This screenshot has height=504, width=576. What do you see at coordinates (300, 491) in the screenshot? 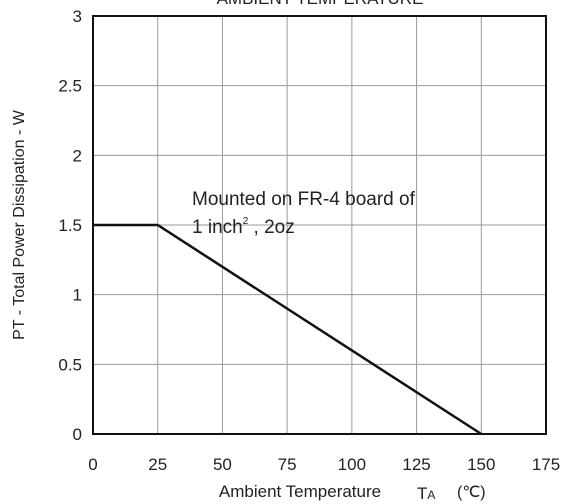
I see `x-axis-label: Ambient Temperature` at bounding box center [300, 491].